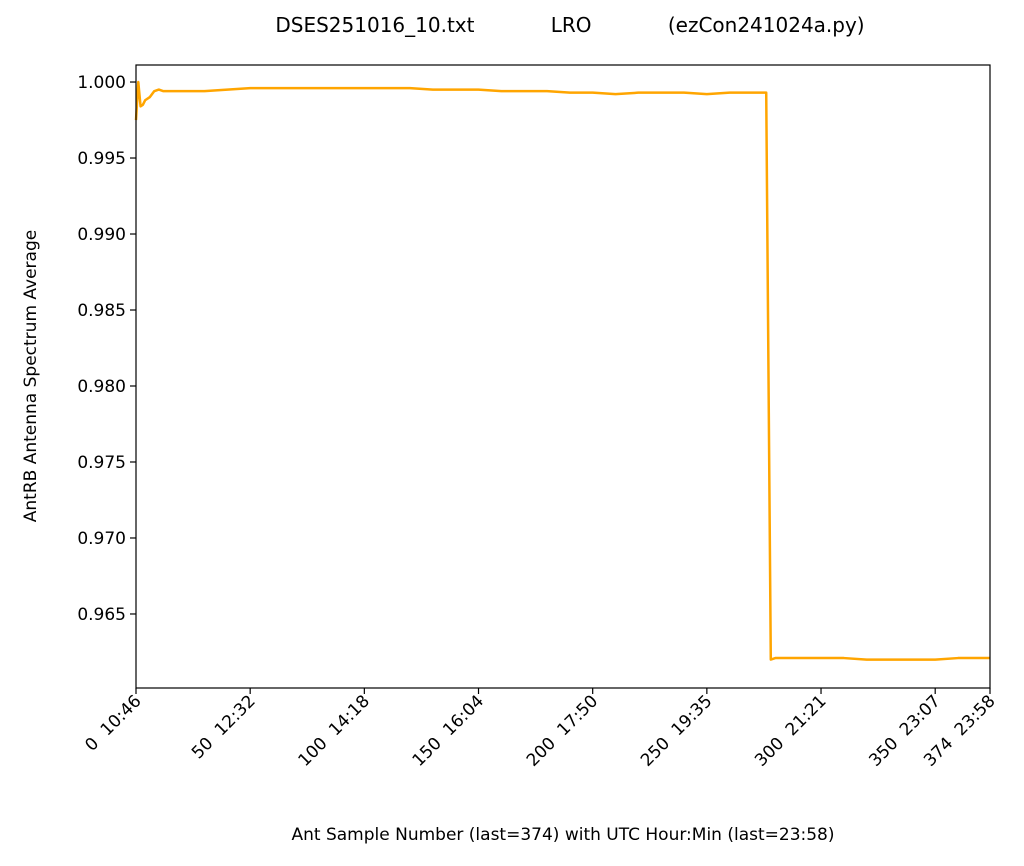 The height and width of the screenshot is (866, 1024). I want to click on y-tick-label: 0.990, so click(101, 235).